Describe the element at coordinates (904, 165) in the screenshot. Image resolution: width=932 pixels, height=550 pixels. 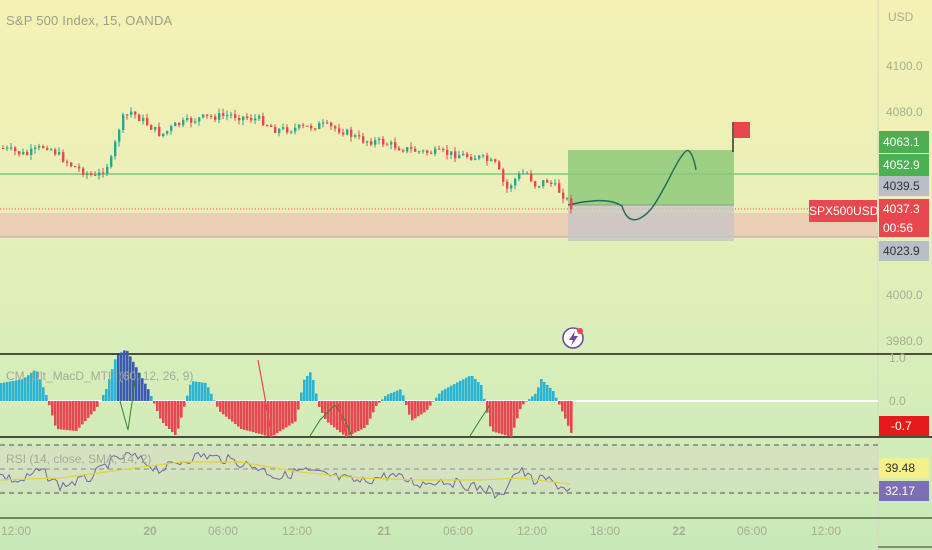
I see `take-profit-price-tag: 4052.9` at that location.